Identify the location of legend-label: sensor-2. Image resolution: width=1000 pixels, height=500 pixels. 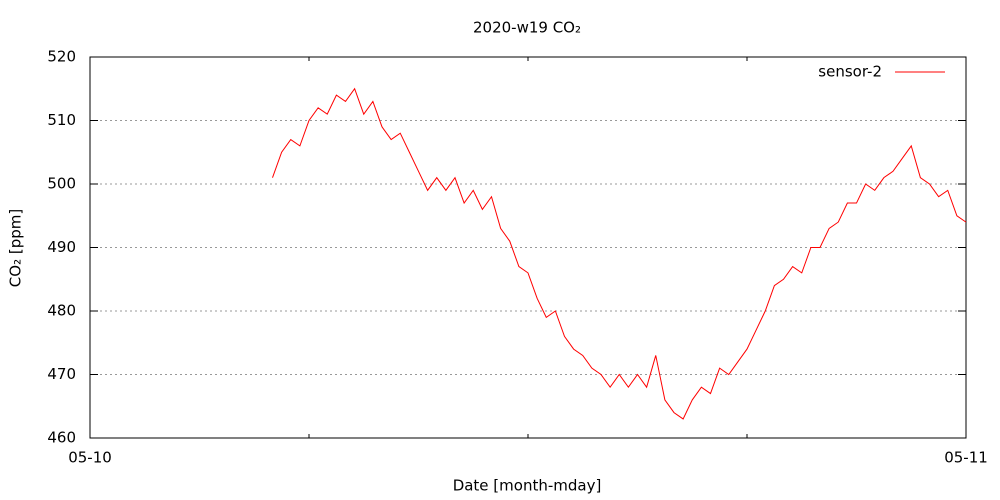
(850, 72).